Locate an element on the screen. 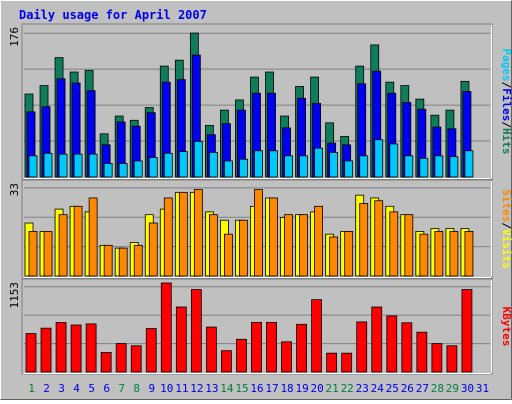 The image size is (512, 404). x-tick-label: 31 is located at coordinates (482, 388).